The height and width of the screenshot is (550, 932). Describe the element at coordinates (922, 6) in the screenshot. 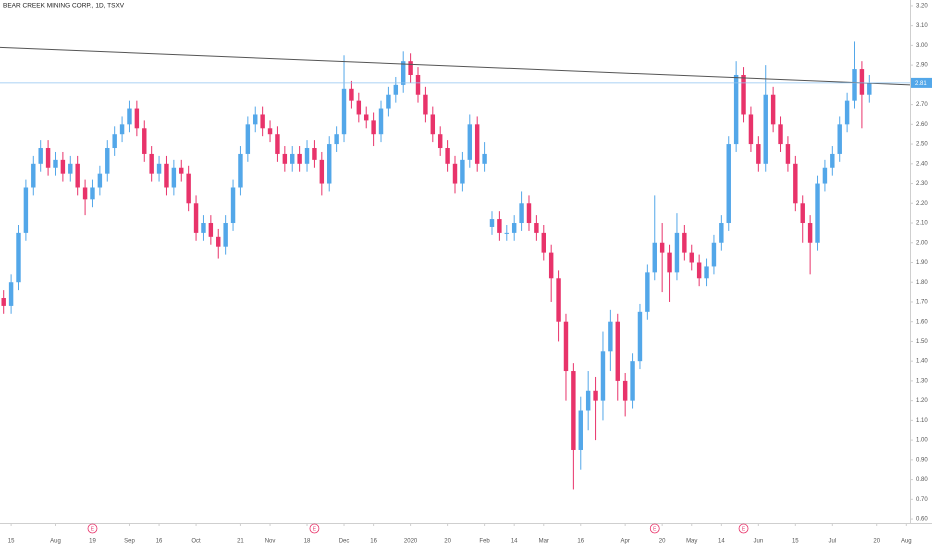

I see `y-tick-label: 3.20` at that location.